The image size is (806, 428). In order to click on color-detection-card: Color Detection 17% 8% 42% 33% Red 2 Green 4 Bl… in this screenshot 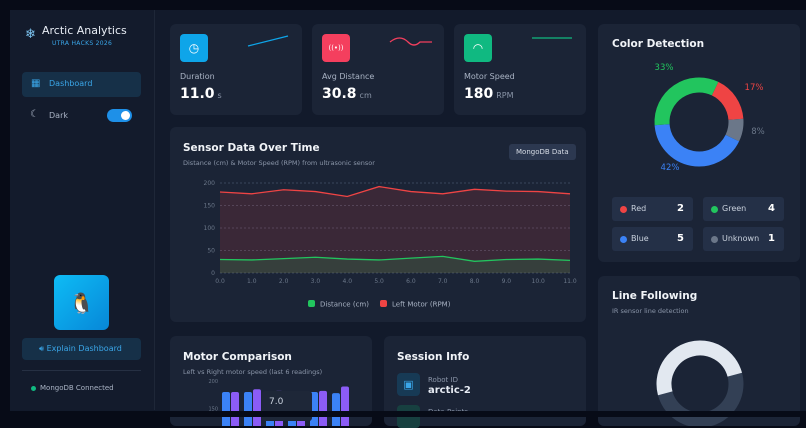, I will do `click(699, 143)`.